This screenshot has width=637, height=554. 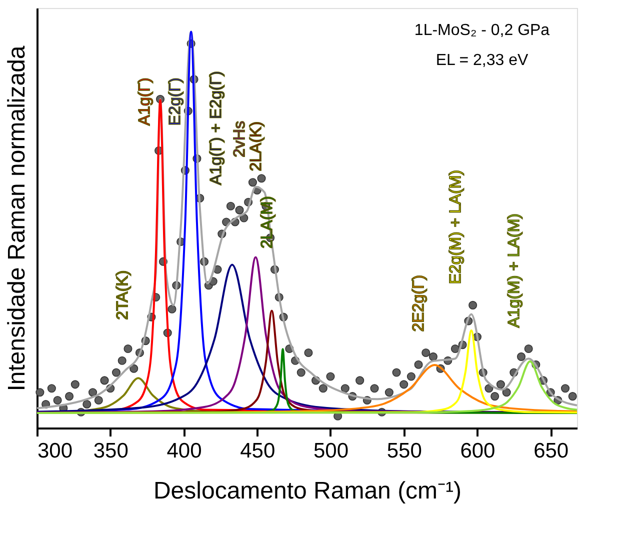 What do you see at coordinates (110, 451) in the screenshot?
I see `x-tick-label: 350` at bounding box center [110, 451].